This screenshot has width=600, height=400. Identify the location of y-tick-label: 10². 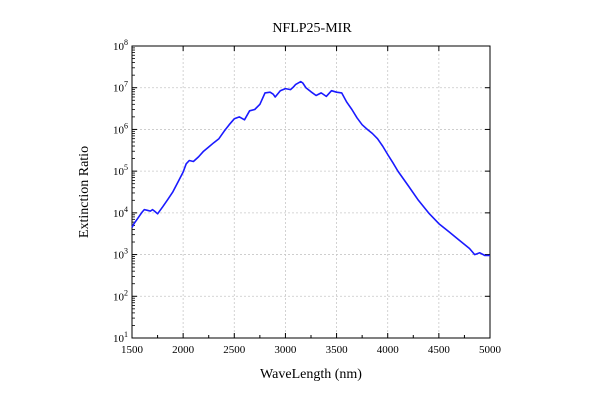
(120, 295).